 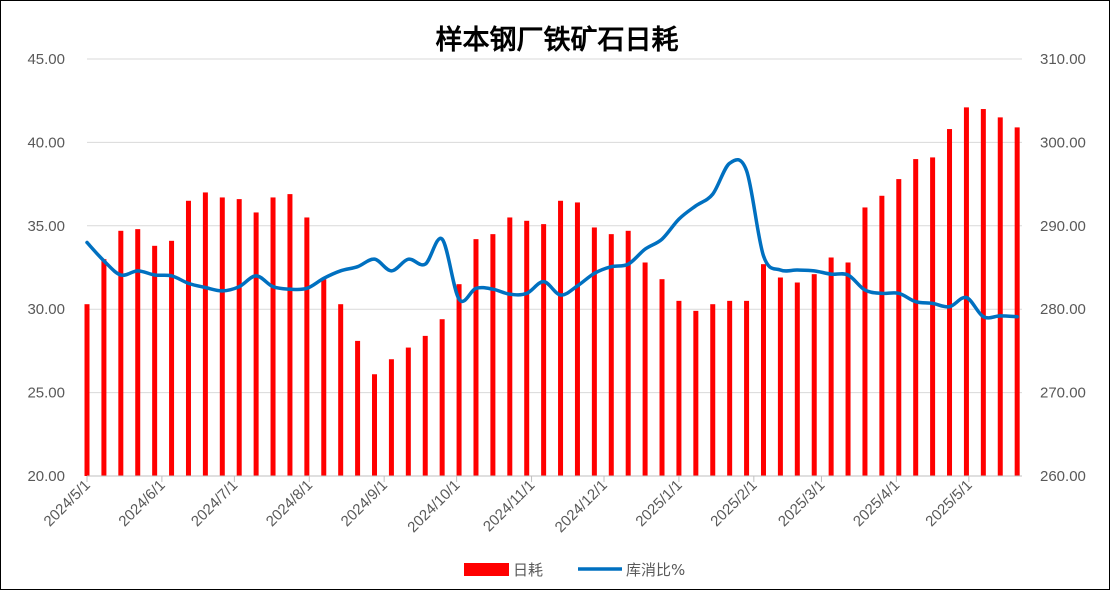 What do you see at coordinates (1063, 309) in the screenshot?
I see `right-tick-label: 280.00` at bounding box center [1063, 309].